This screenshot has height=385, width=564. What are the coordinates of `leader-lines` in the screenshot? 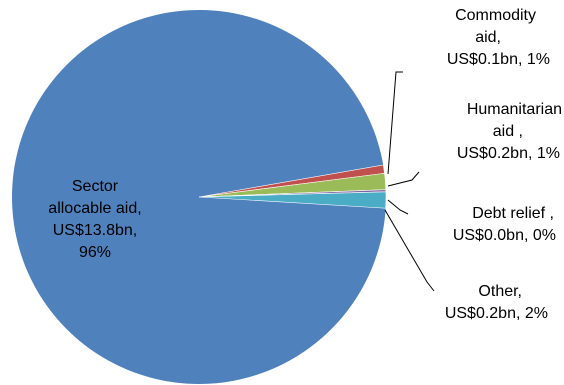 It's located at (409, 181).